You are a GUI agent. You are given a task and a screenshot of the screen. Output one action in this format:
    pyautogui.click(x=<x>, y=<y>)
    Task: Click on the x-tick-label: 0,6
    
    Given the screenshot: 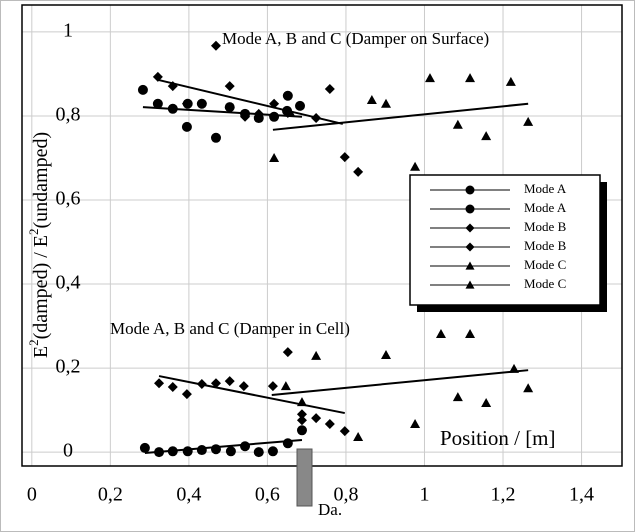 What is the action you would take?
    pyautogui.click(x=267, y=495)
    